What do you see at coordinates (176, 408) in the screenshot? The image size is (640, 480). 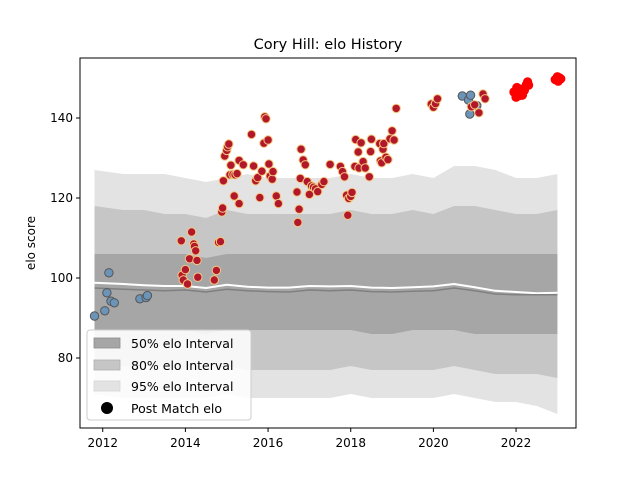 I see `legend-label-post-match: Post Match elo` at bounding box center [176, 408].